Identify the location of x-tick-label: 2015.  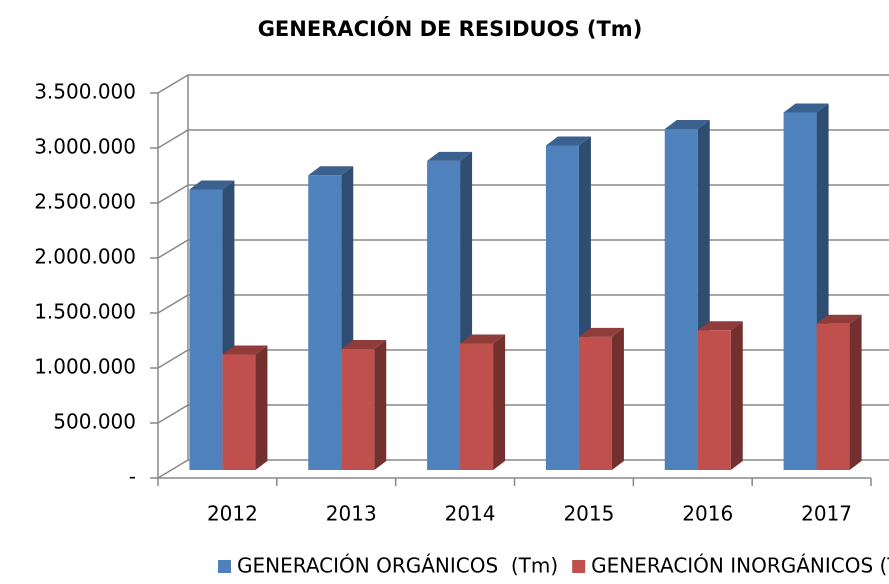
(588, 514).